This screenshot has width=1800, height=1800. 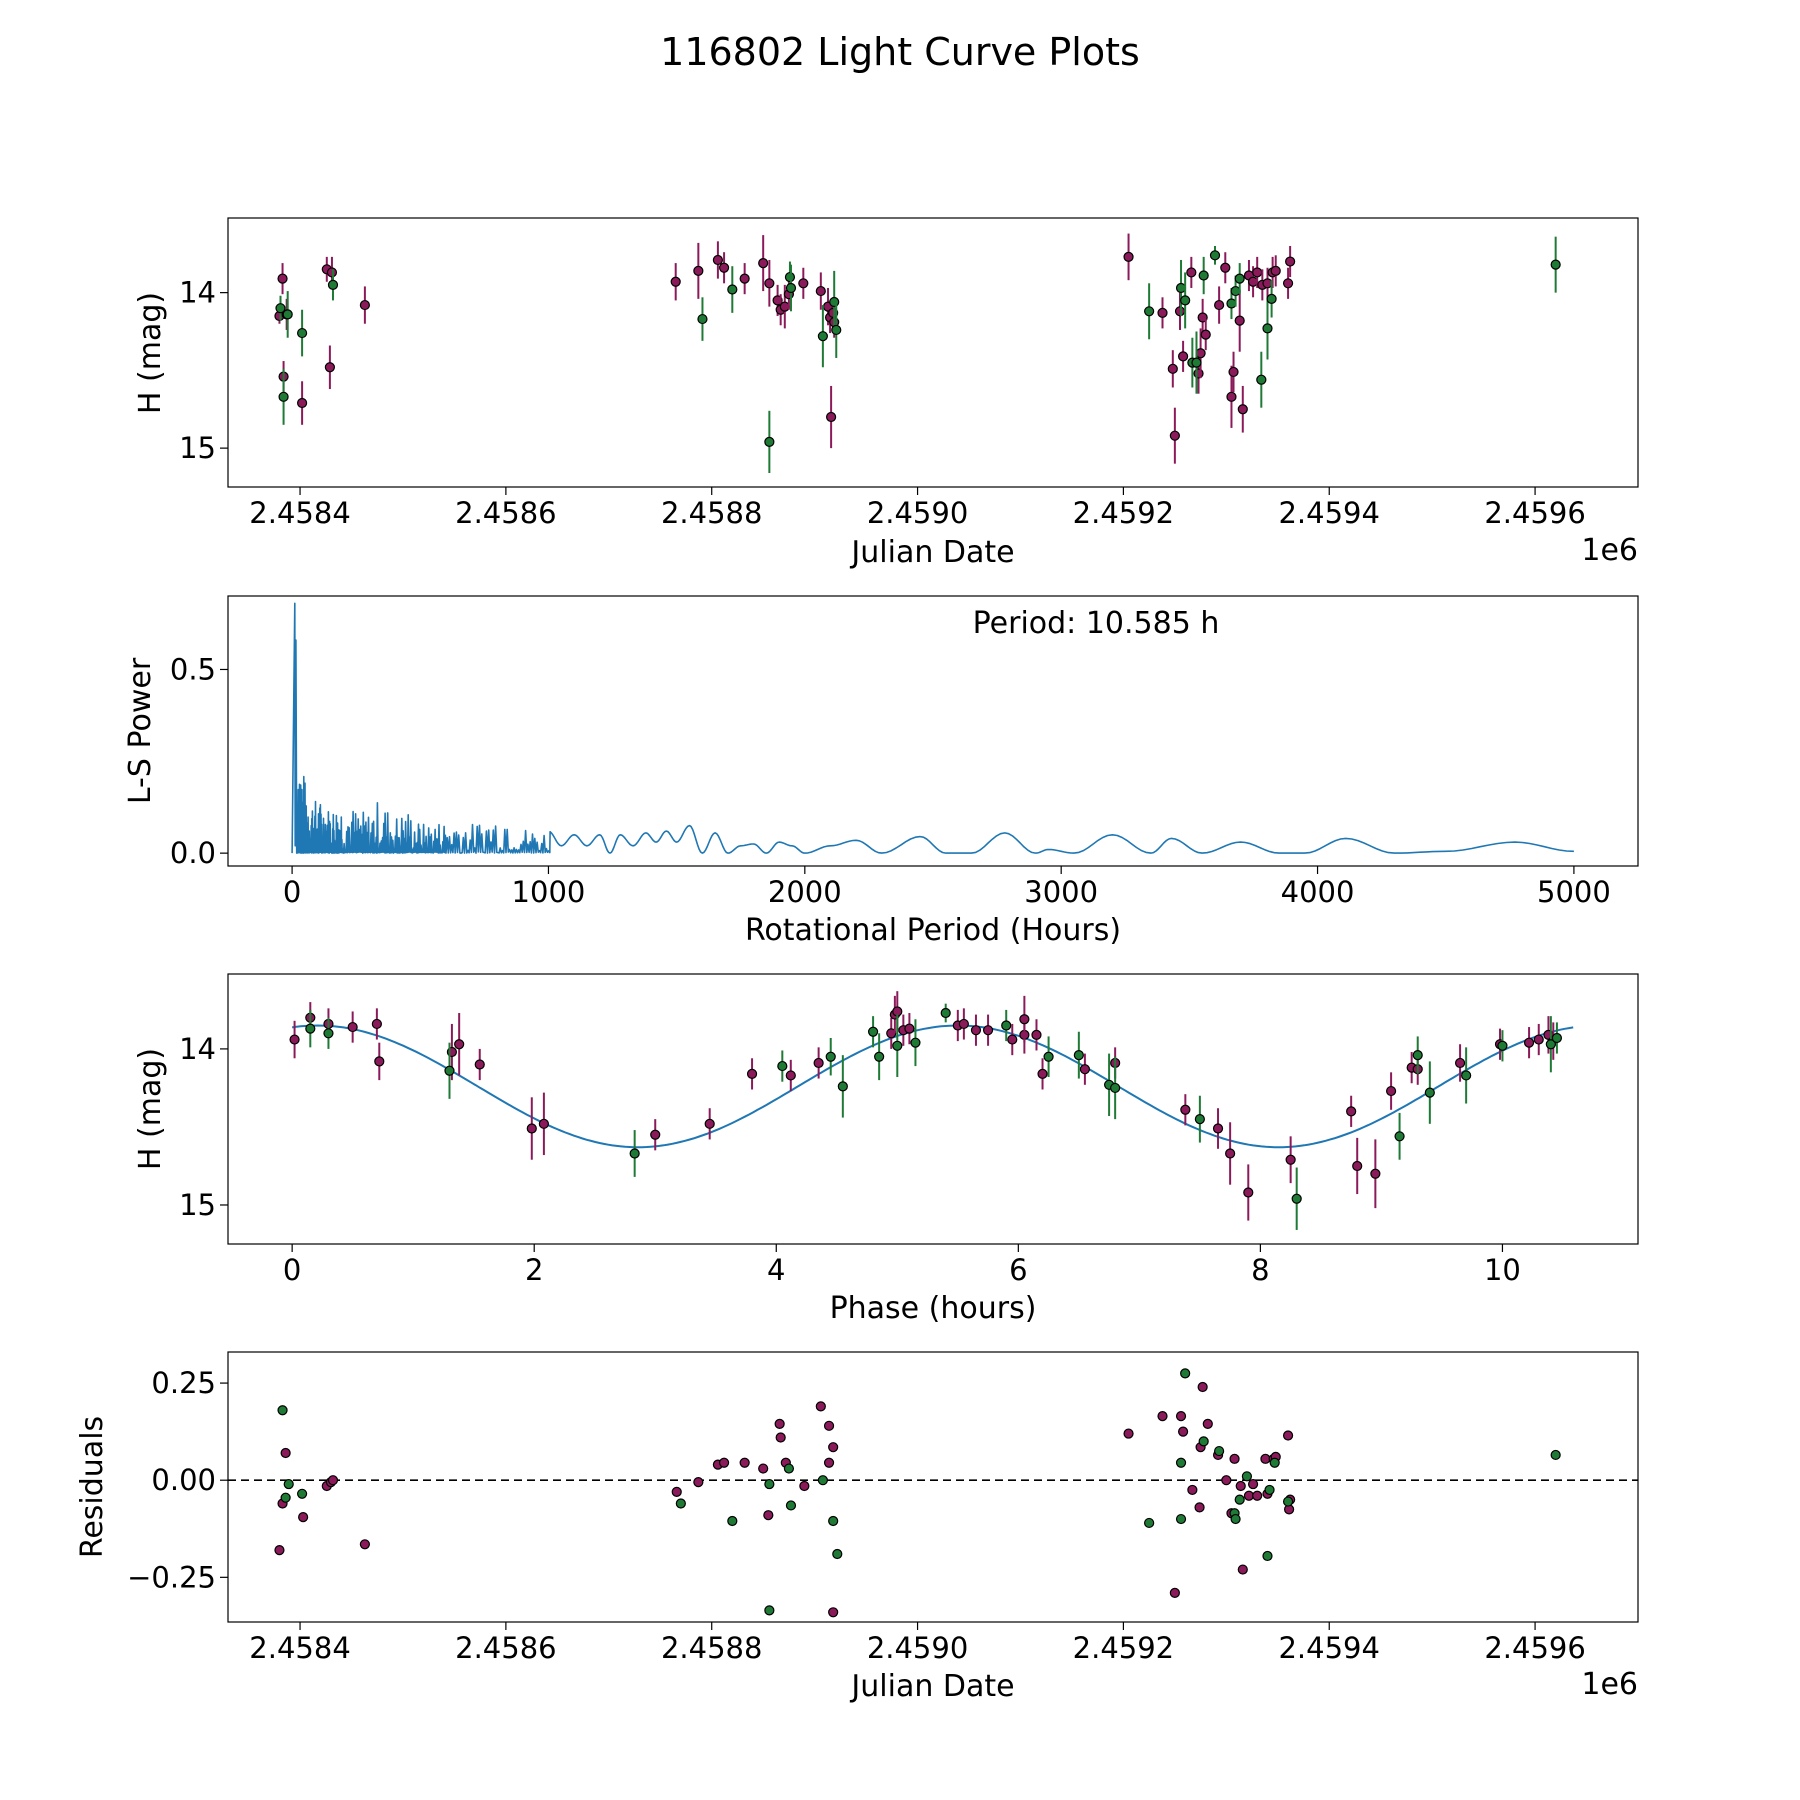 I want to click on residuals-xtick-label: 2.4596, so click(x=1534, y=1648).